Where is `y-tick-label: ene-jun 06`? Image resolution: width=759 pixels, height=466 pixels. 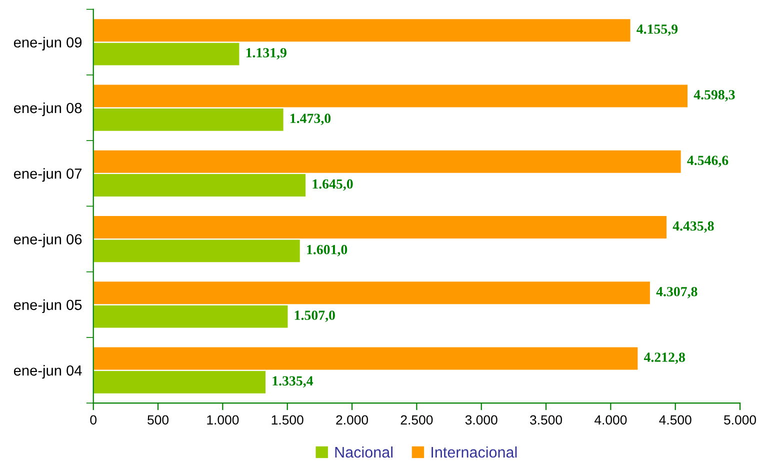
y-tick-label: ene-jun 06 is located at coordinates (48, 241).